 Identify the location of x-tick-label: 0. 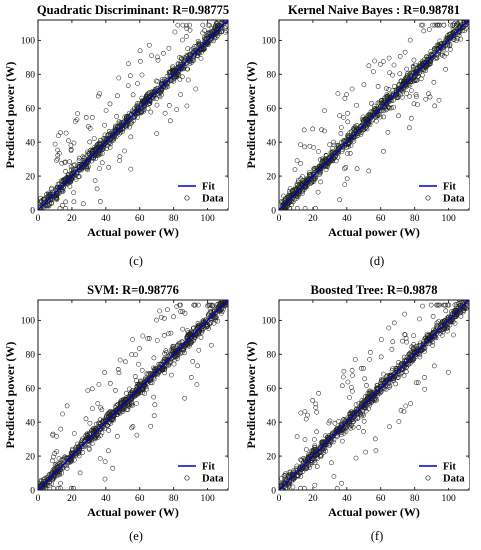
(279, 499).